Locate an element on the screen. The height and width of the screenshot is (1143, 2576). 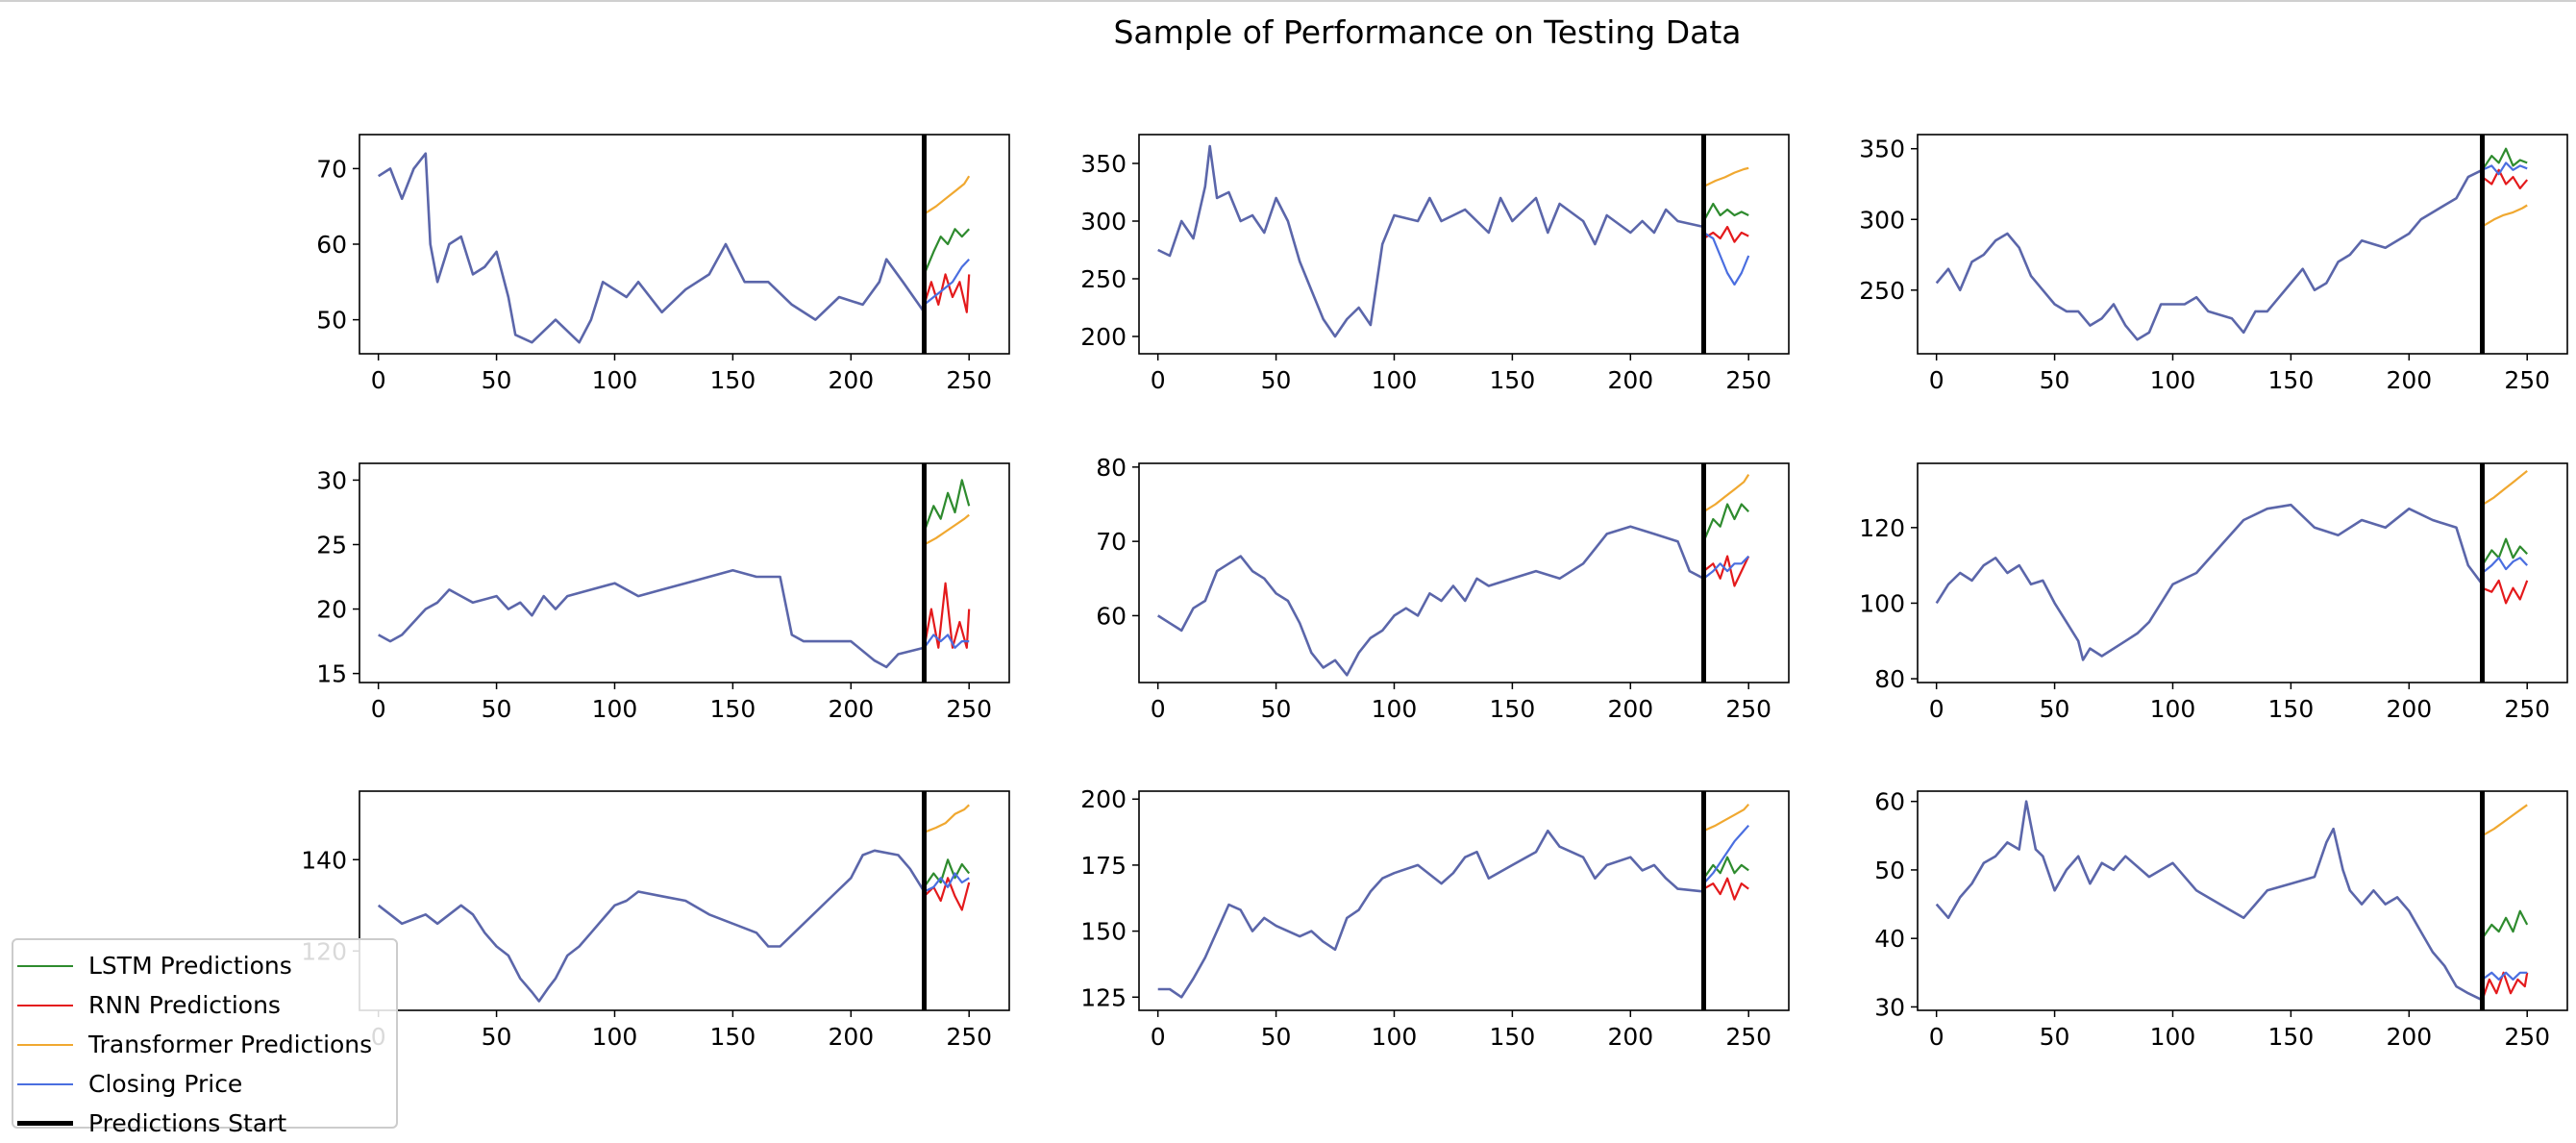
y-tick-label: 20 is located at coordinates (332, 610).